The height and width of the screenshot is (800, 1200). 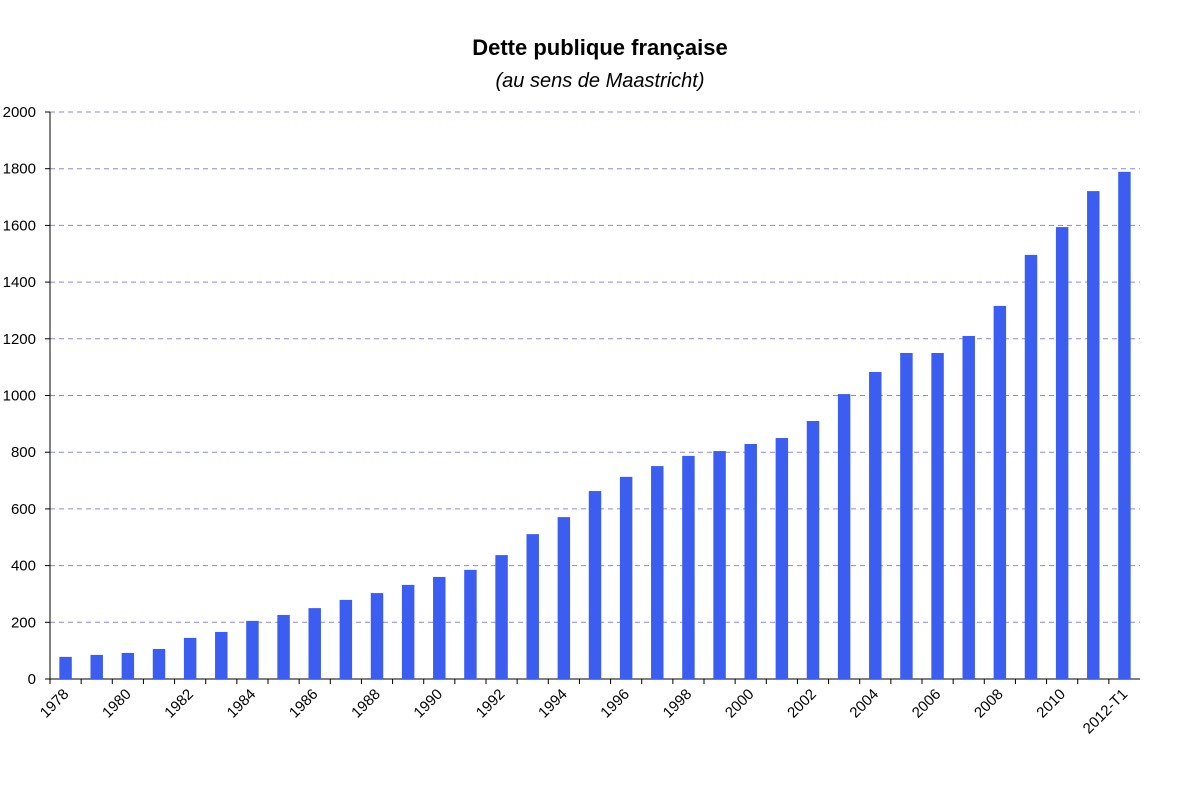 I want to click on x-tick-label: 2000, so click(x=740, y=704).